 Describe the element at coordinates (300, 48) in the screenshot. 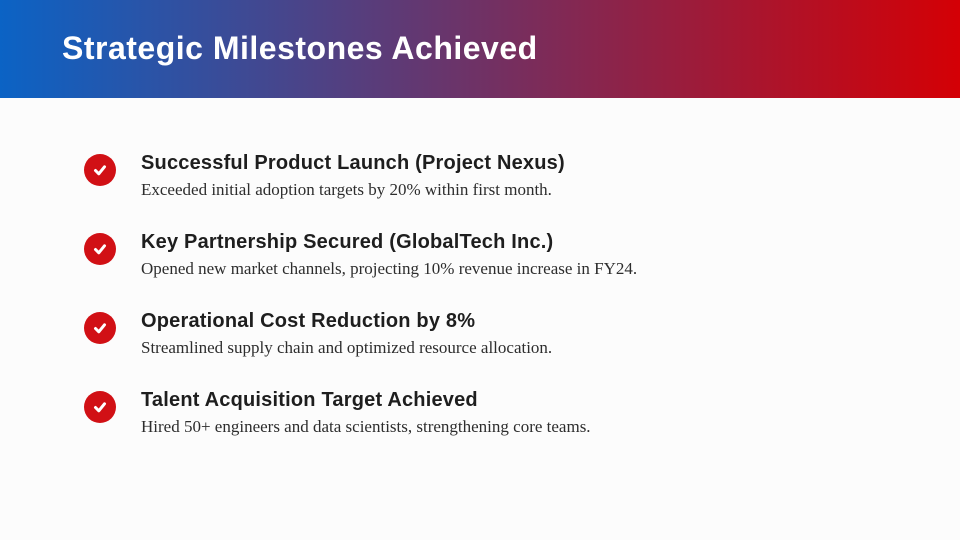

I see `page-title: Strategic Milestones Achieved` at that location.